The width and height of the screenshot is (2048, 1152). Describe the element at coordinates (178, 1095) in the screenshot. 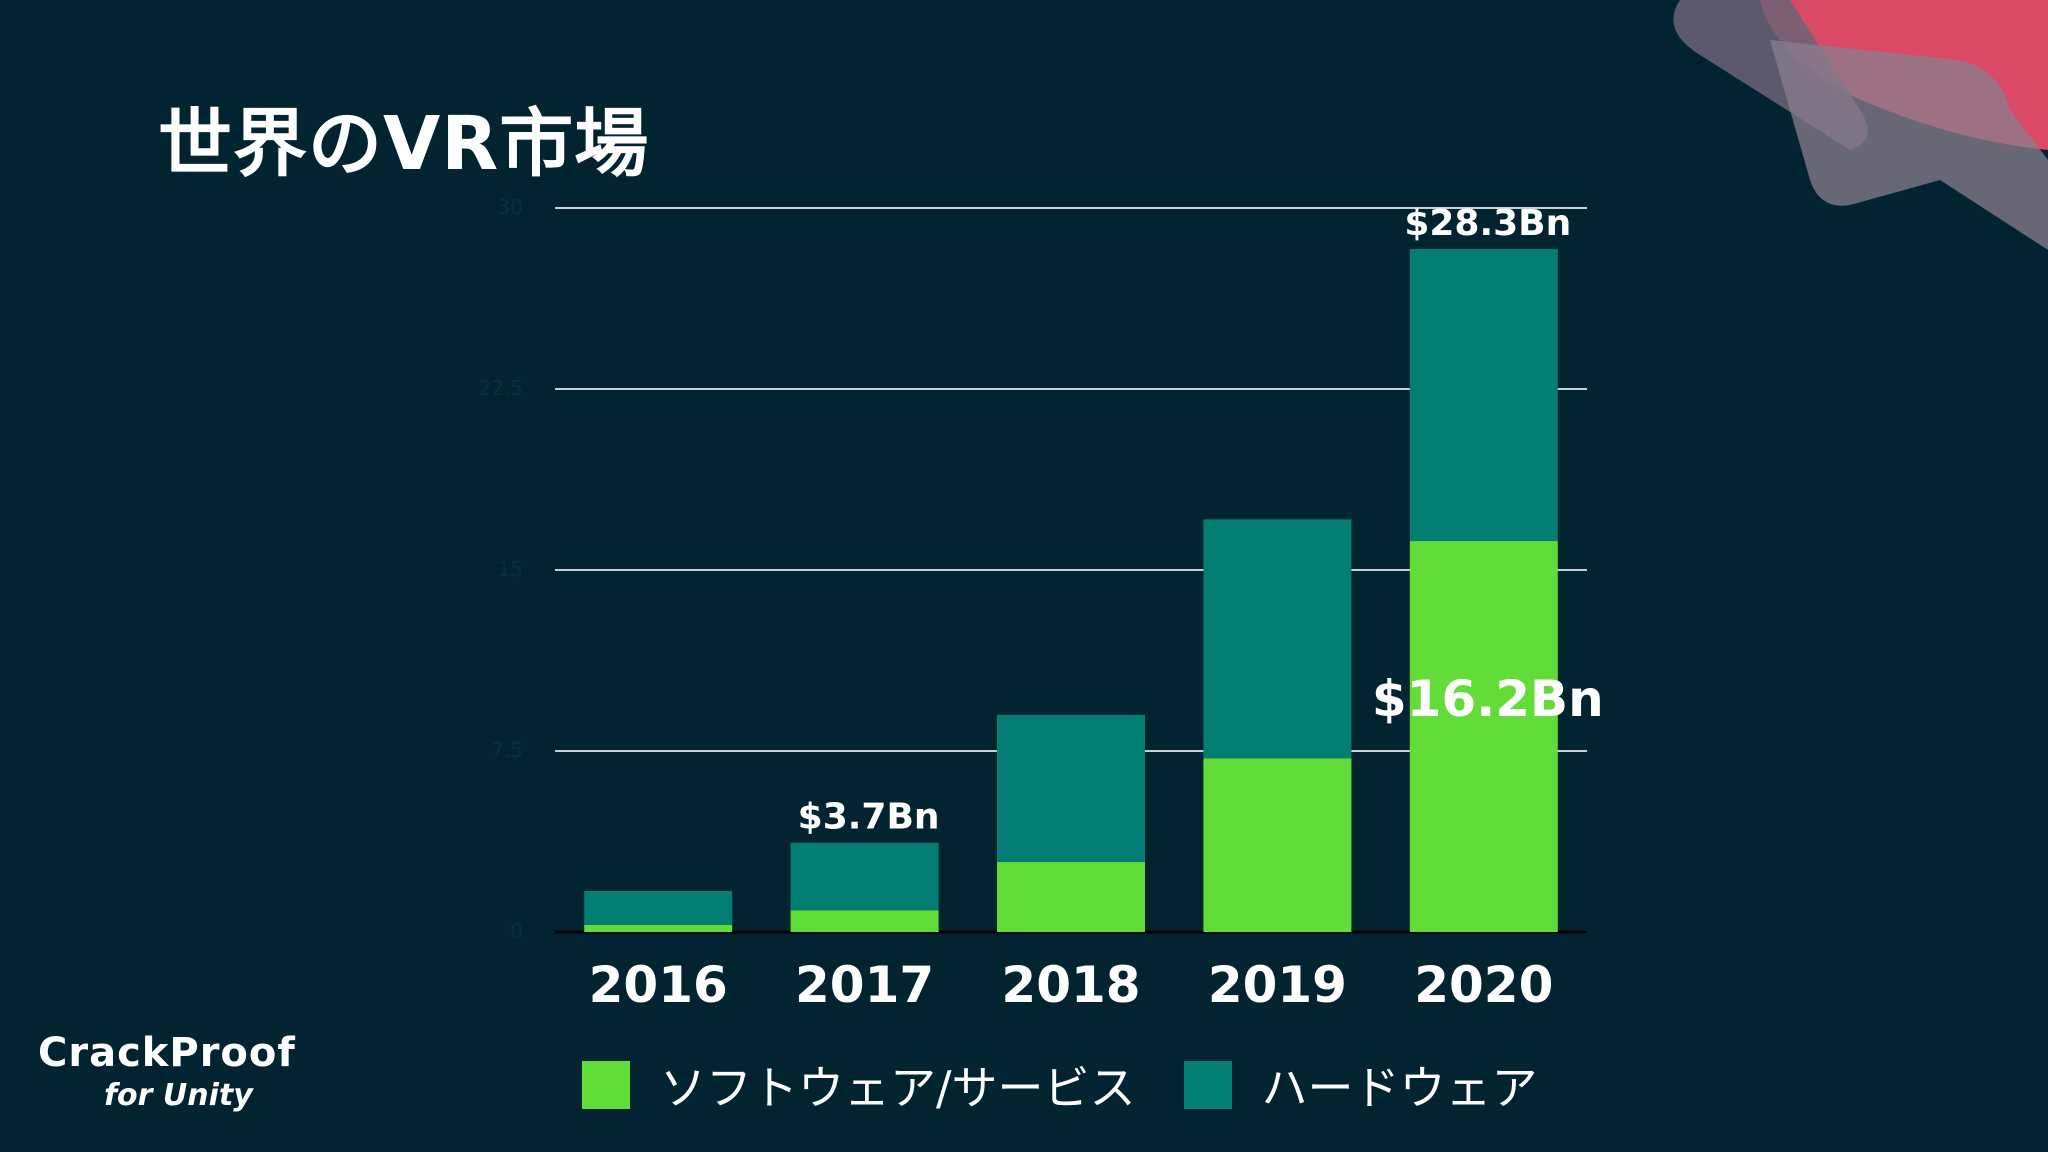

I see `logo-sub-text: for Unity` at that location.